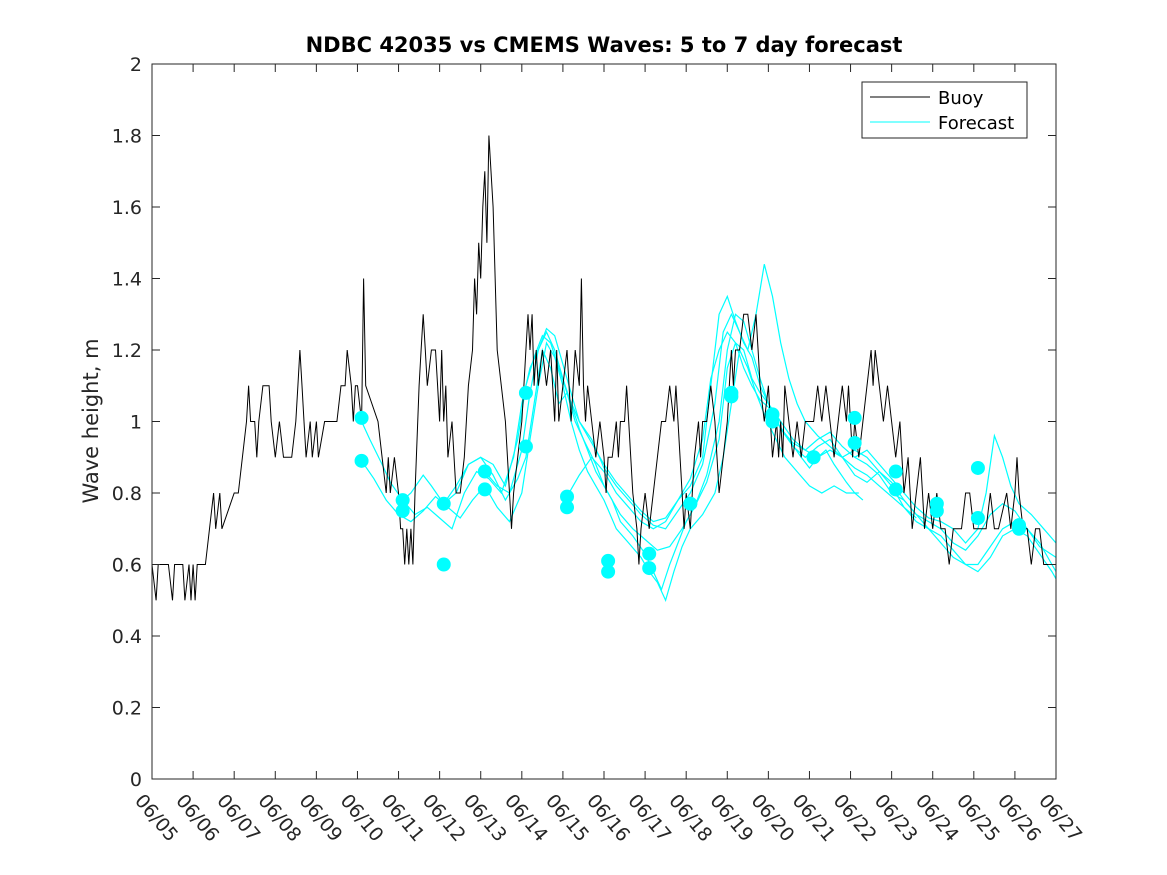 Image resolution: width=1167 pixels, height=875 pixels. Describe the element at coordinates (127, 208) in the screenshot. I see `y-tick-label: 1.6` at that location.